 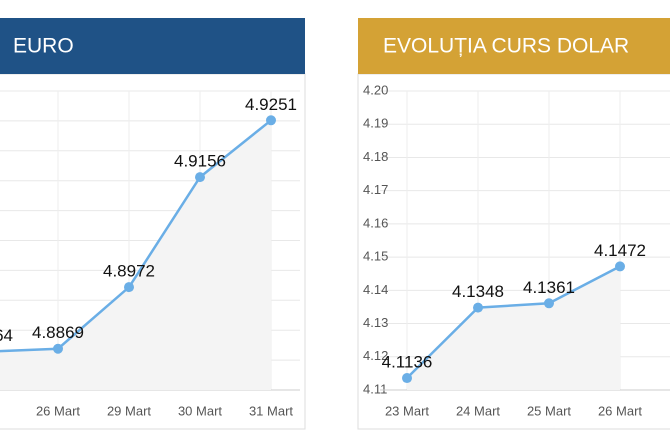 I want to click on x-tick-label: 23 Mart, so click(x=407, y=410).